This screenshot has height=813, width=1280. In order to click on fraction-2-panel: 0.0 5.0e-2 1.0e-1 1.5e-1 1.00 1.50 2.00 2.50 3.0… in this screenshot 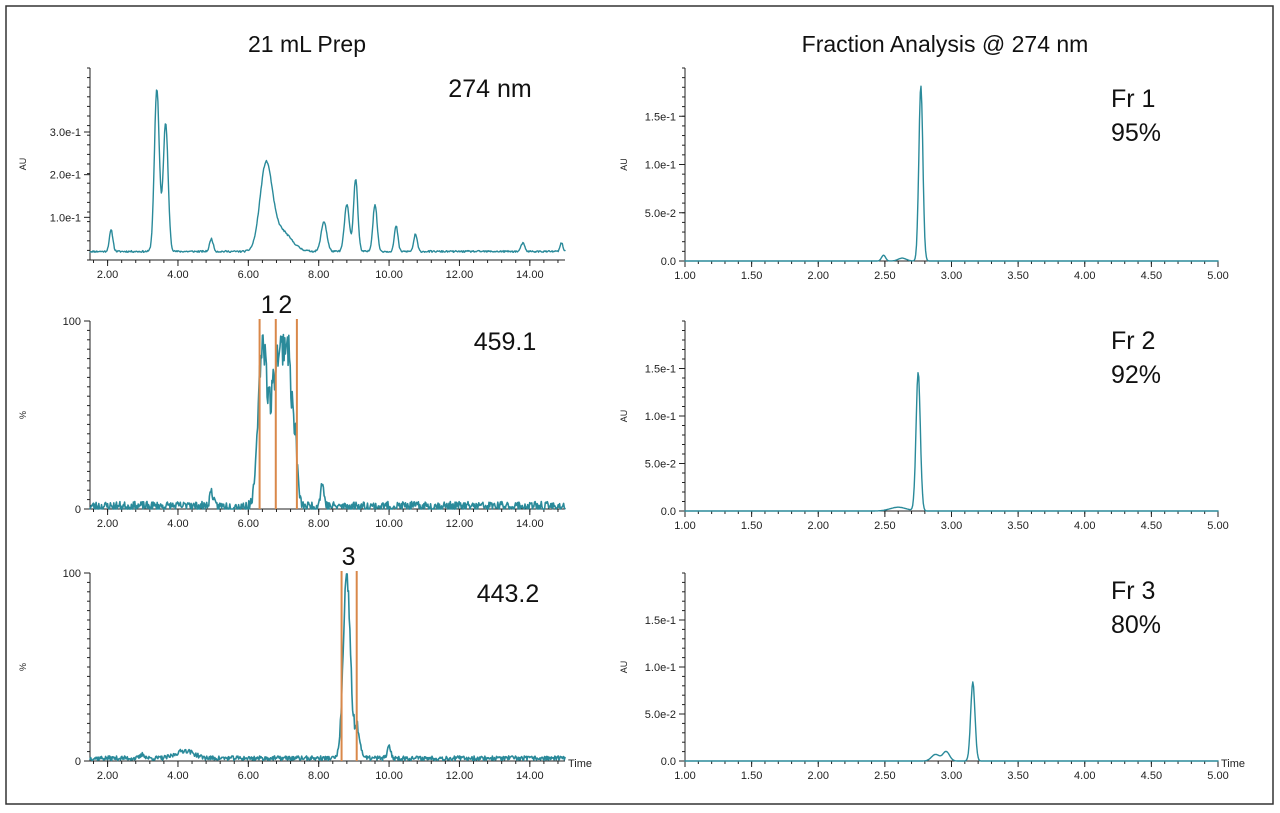, I will do `click(924, 426)`.